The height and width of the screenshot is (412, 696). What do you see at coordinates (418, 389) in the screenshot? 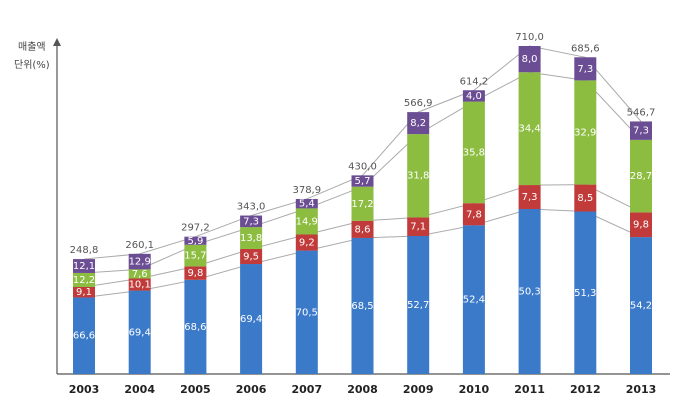
I see `x-tick-label: 2009` at bounding box center [418, 389].